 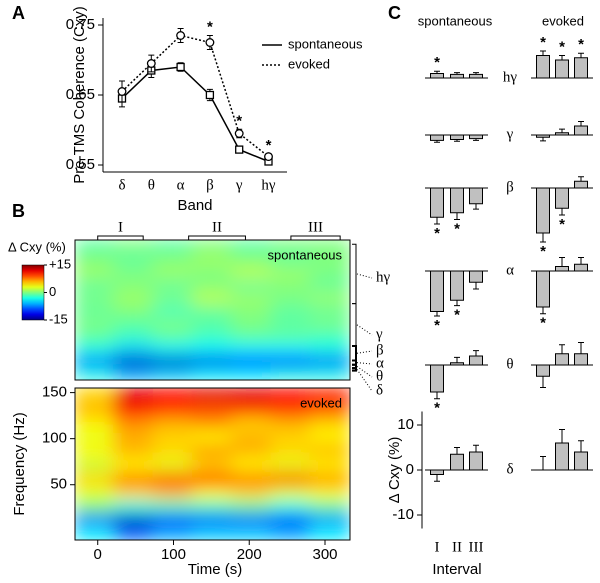 What do you see at coordinates (52, 291) in the screenshot?
I see `colorbar-tick-label: 0` at bounding box center [52, 291].